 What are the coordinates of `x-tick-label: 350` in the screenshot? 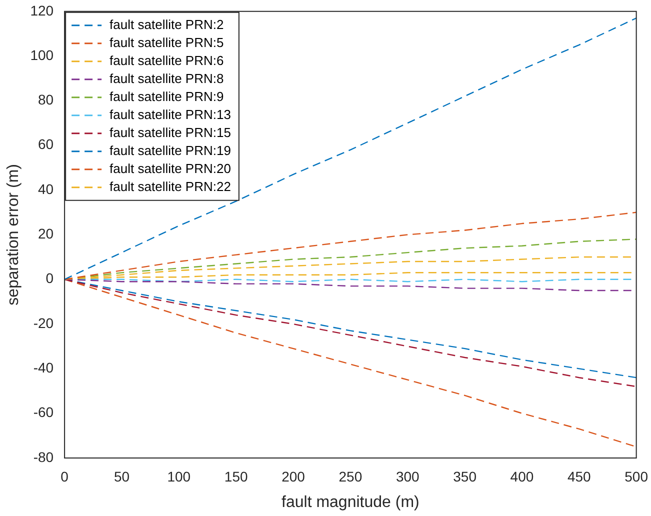 It's located at (465, 476).